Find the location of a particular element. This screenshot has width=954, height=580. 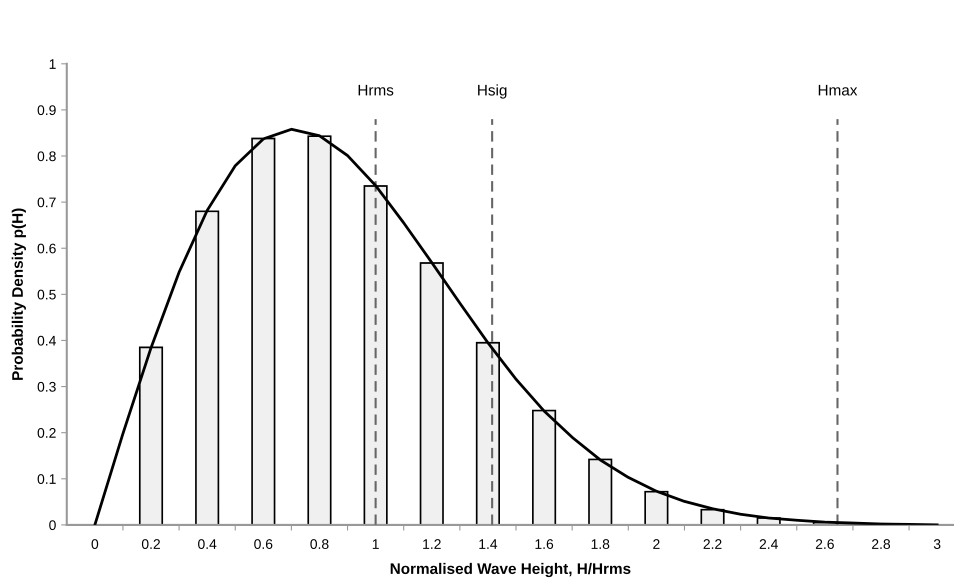

ref-line-label: Hsig is located at coordinates (492, 91).